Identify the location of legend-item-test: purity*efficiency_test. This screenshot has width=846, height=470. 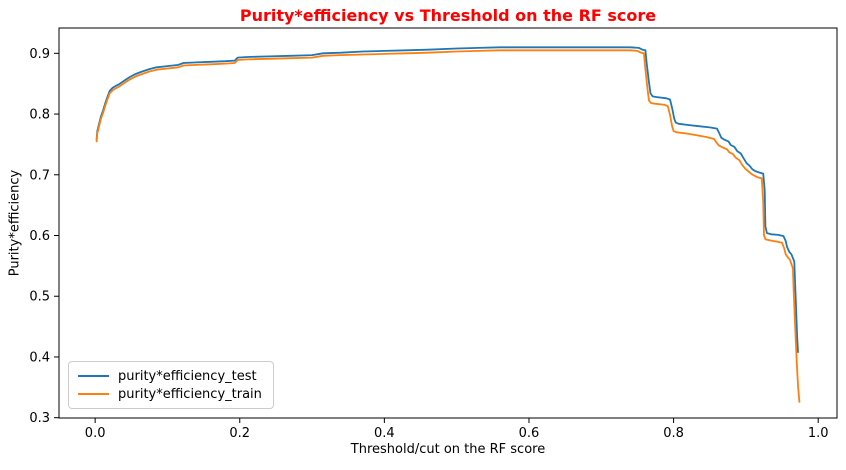
(170, 376).